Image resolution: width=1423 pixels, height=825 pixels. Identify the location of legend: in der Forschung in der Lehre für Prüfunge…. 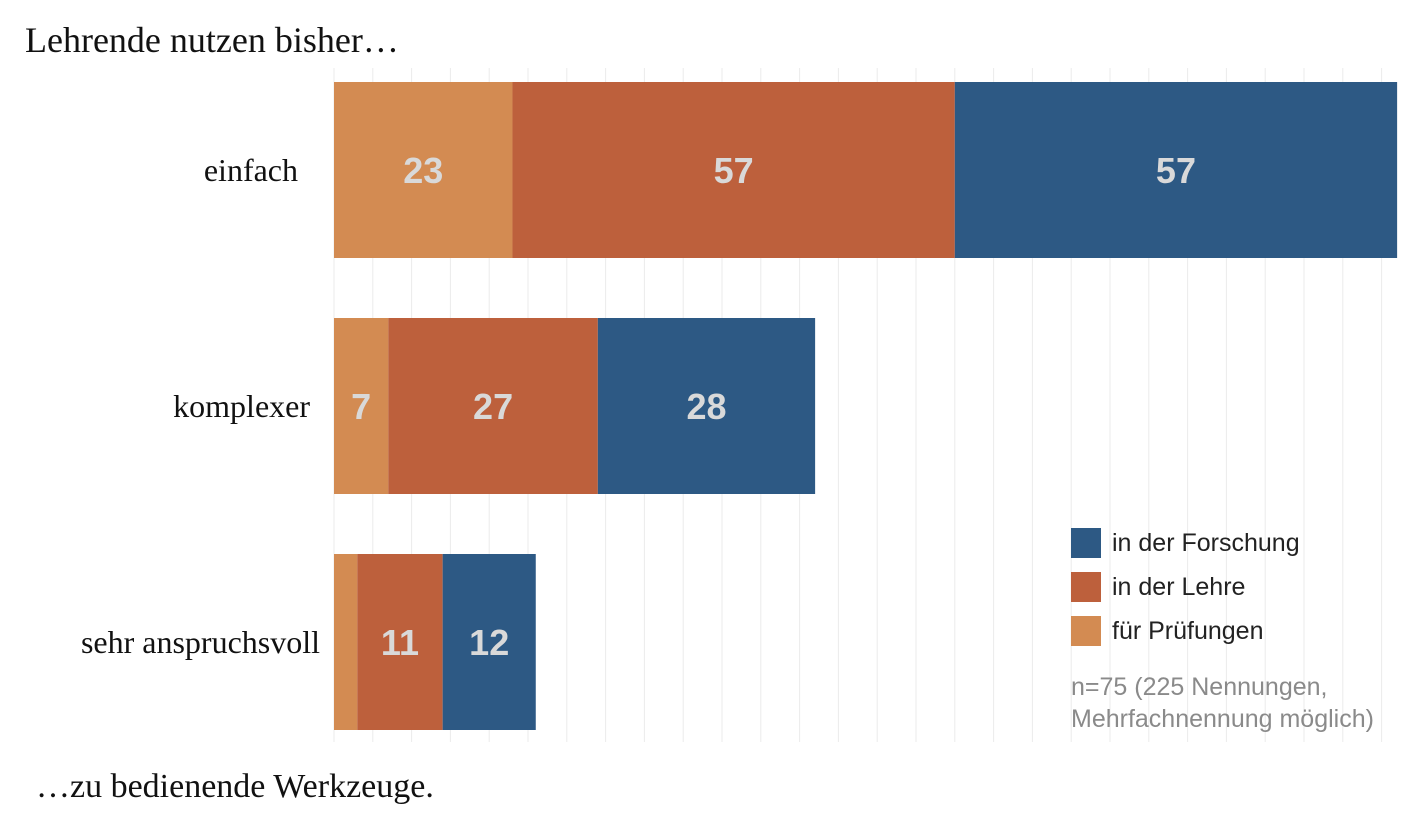
(1185, 587).